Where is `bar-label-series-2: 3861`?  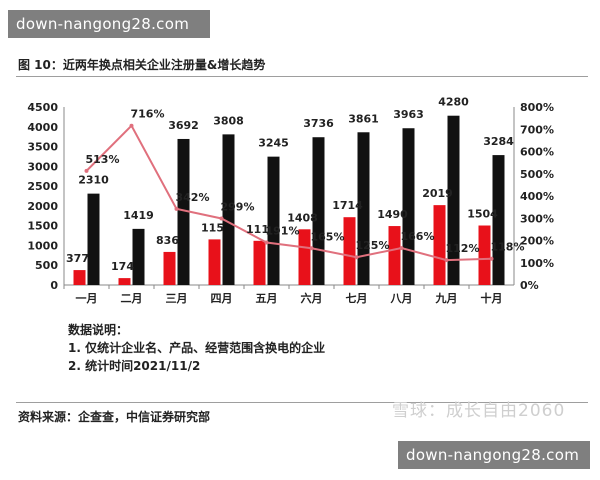 bar-label-series-2: 3861 is located at coordinates (363, 118).